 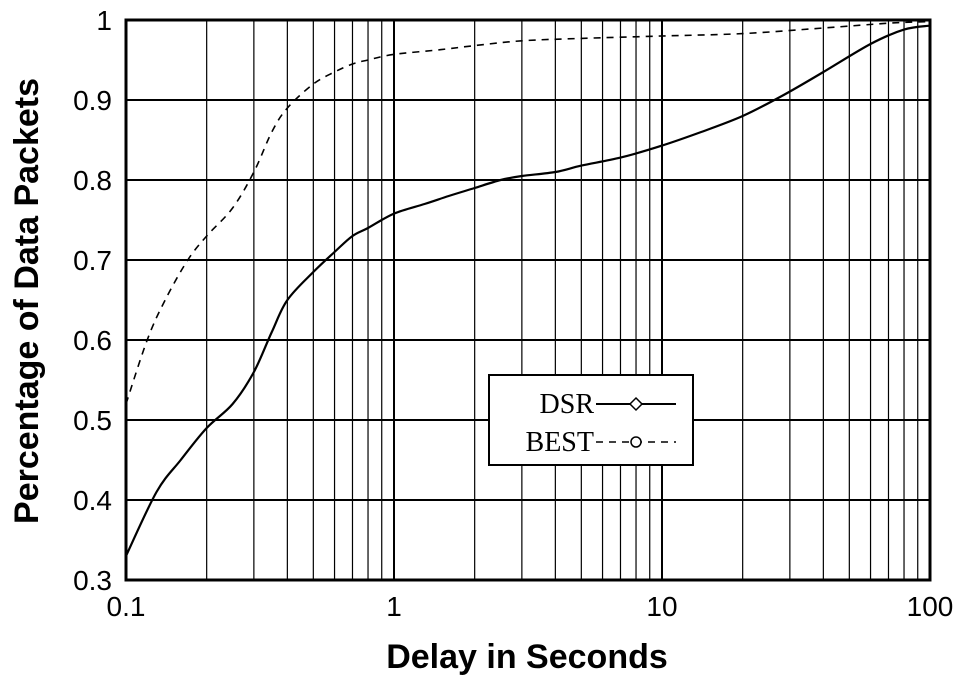 I want to click on x-axis-title: Delay in Seconds, so click(x=527, y=657).